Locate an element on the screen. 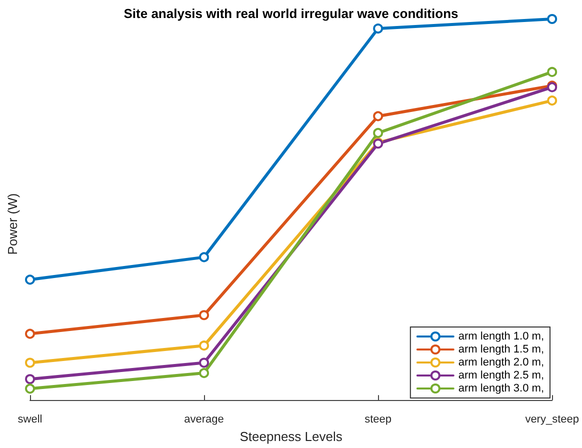  x-tick-label: steep is located at coordinates (378, 420).